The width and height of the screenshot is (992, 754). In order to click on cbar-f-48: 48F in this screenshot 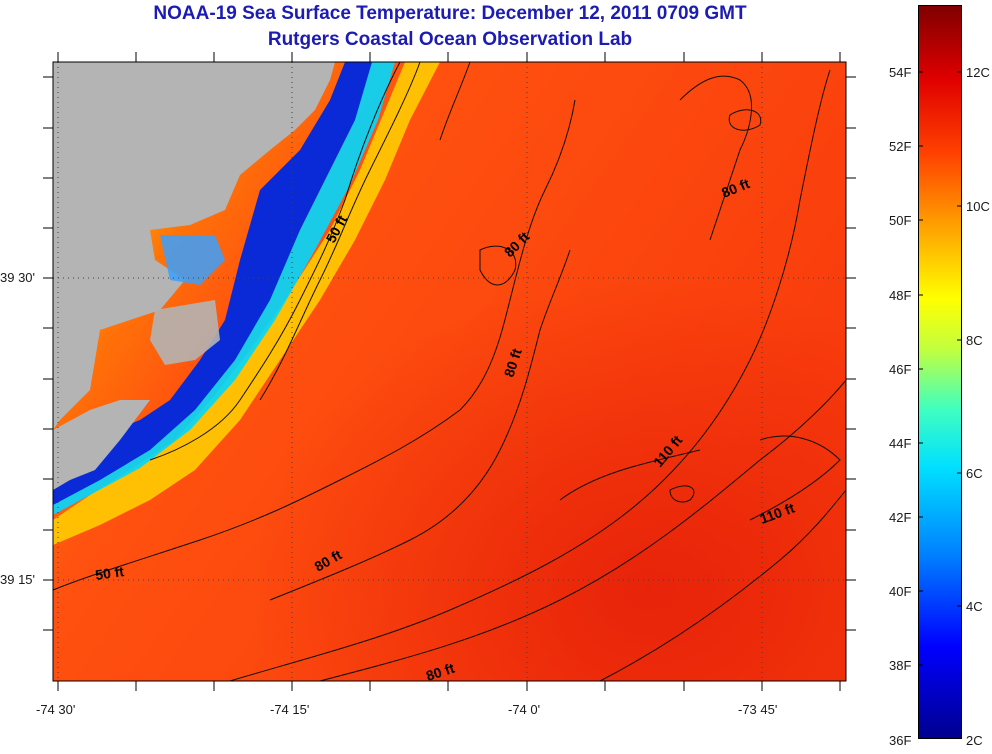, I will do `click(900, 295)`.